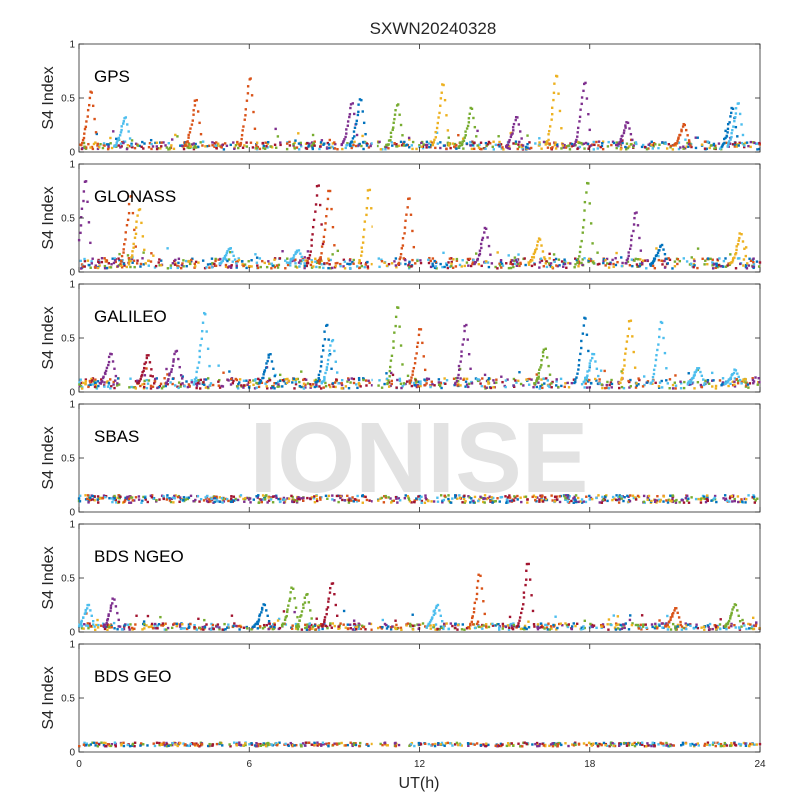 The height and width of the screenshot is (800, 800). I want to click on y-axis-label: S4 Index, so click(48, 217).